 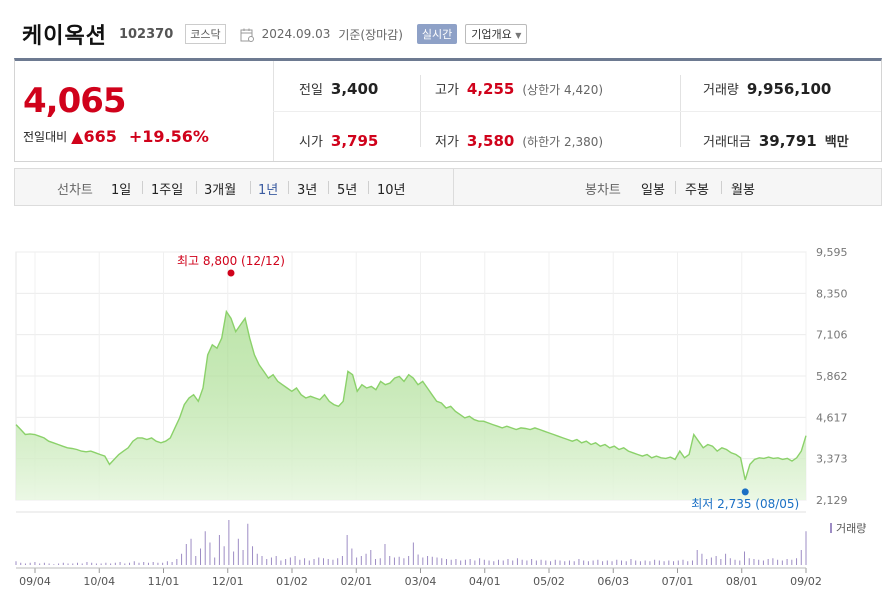 I want to click on period-5y: 5년, so click(x=347, y=190).